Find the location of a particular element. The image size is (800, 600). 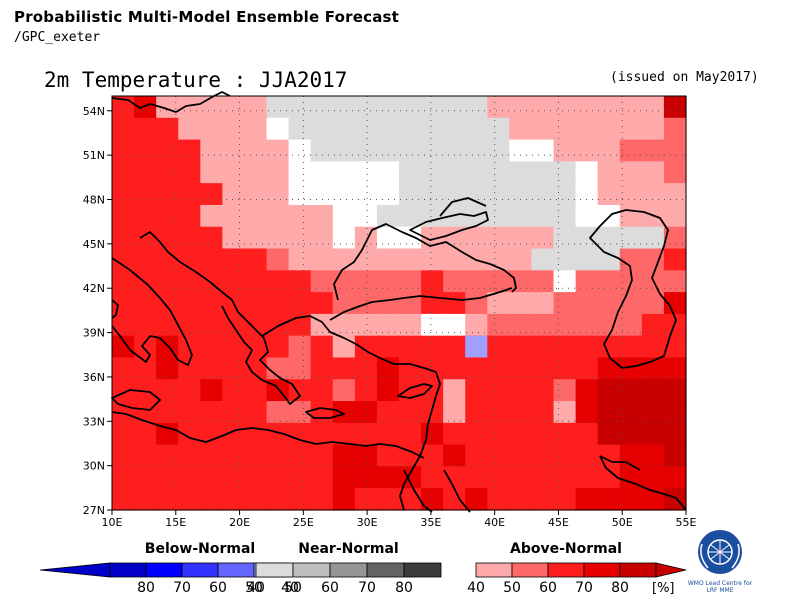

near-normal-label: 70 is located at coordinates (367, 588).